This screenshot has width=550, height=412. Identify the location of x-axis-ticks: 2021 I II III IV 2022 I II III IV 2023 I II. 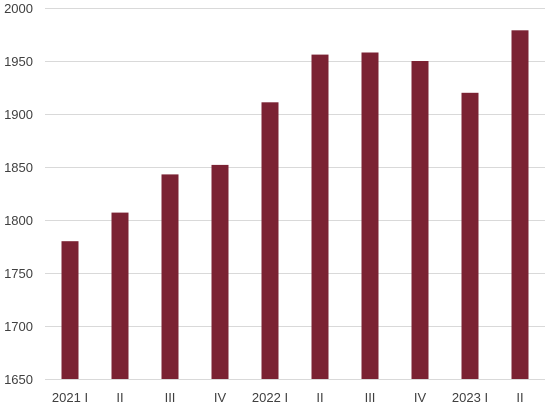
(288, 397).